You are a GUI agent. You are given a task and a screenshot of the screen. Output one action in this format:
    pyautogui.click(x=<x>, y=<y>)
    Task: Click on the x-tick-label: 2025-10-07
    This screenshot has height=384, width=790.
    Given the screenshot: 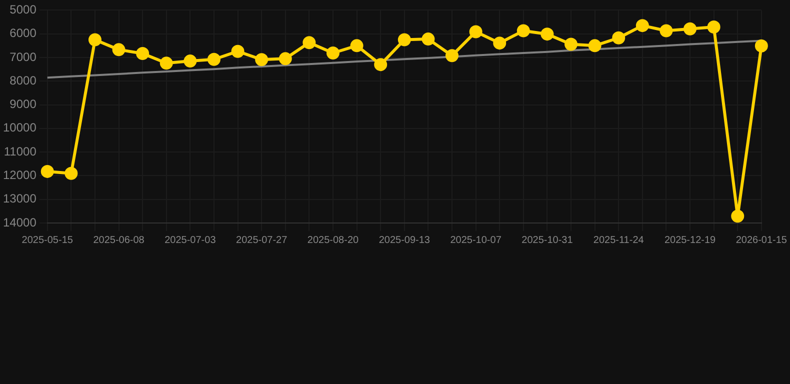 What is the action you would take?
    pyautogui.click(x=476, y=240)
    